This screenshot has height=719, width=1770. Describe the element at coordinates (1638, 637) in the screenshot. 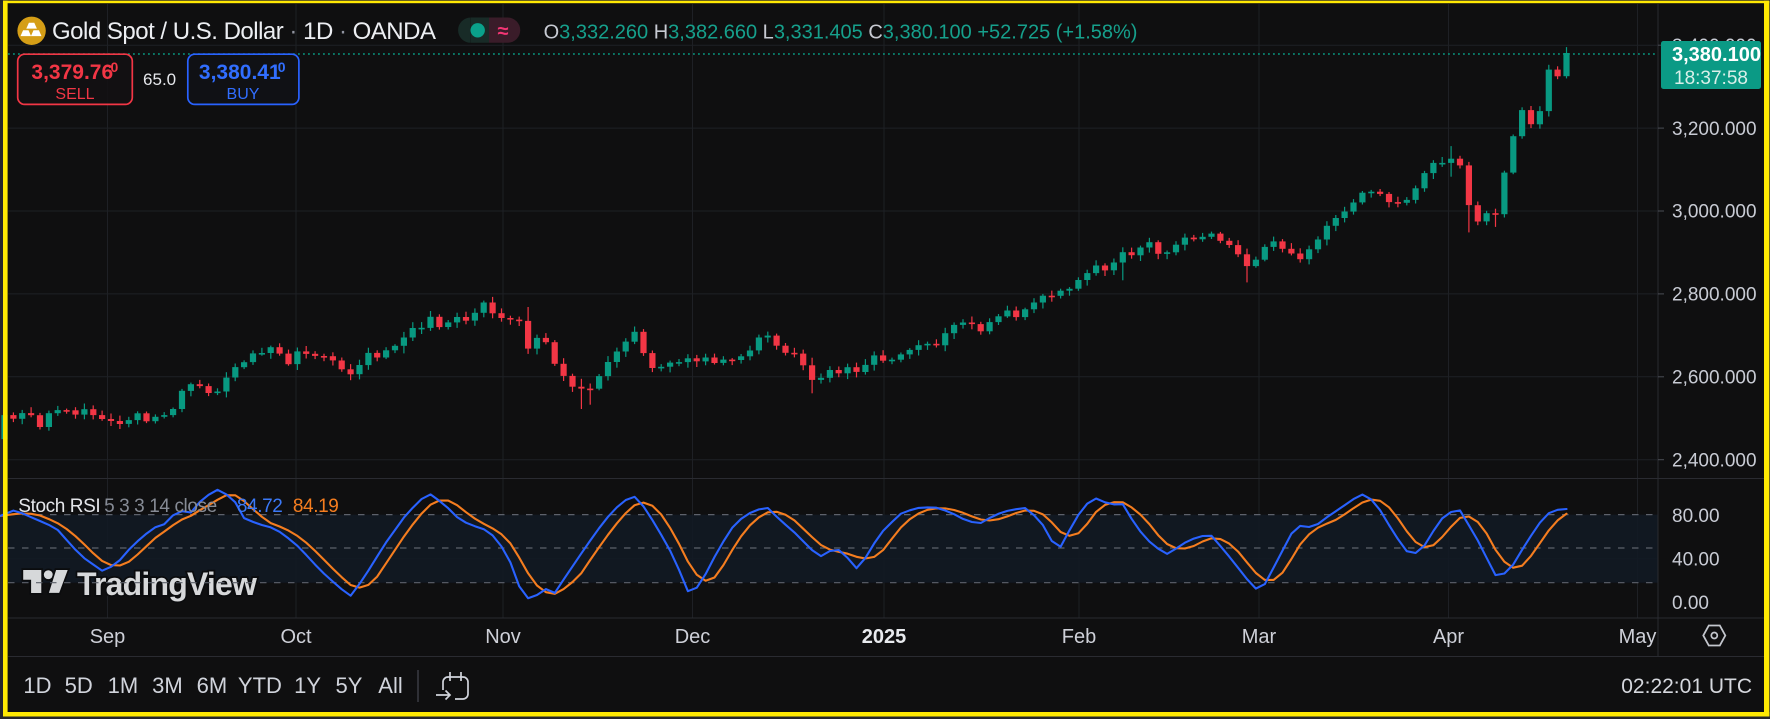

I see `svg-text: May` at that location.